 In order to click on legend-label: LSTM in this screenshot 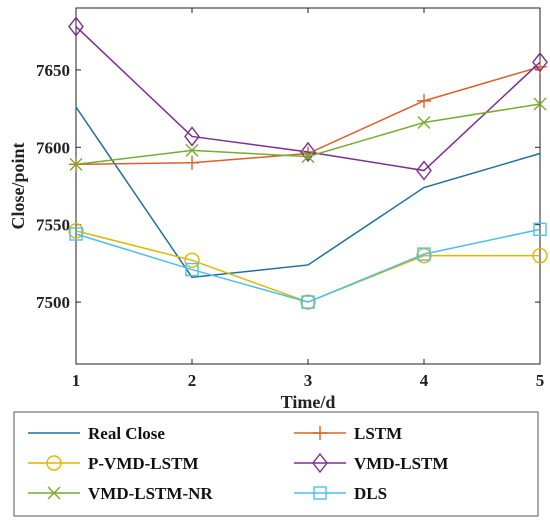, I will do `click(378, 433)`.